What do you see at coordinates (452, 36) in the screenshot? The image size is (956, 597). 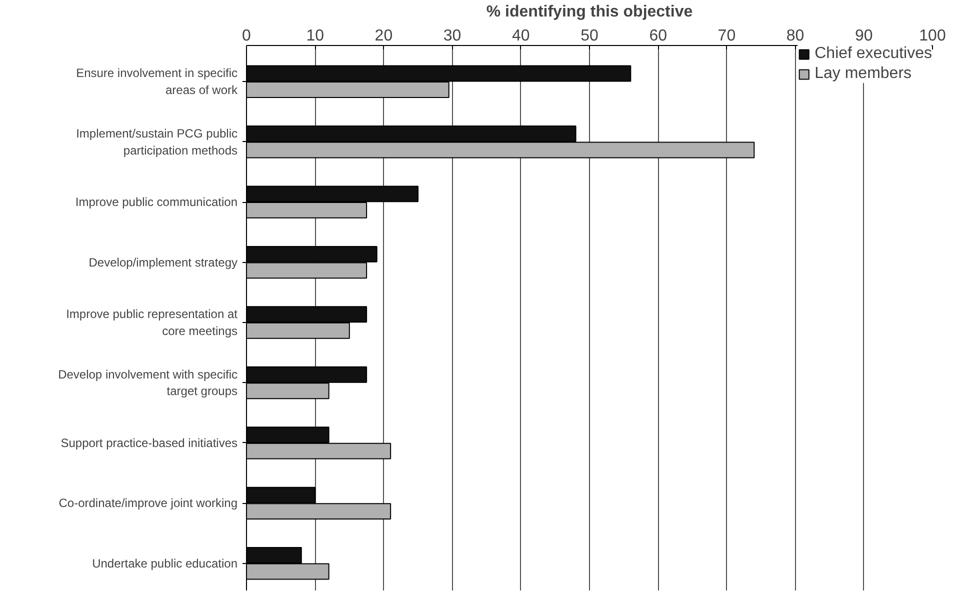 I see `x-tick-label: 30` at bounding box center [452, 36].